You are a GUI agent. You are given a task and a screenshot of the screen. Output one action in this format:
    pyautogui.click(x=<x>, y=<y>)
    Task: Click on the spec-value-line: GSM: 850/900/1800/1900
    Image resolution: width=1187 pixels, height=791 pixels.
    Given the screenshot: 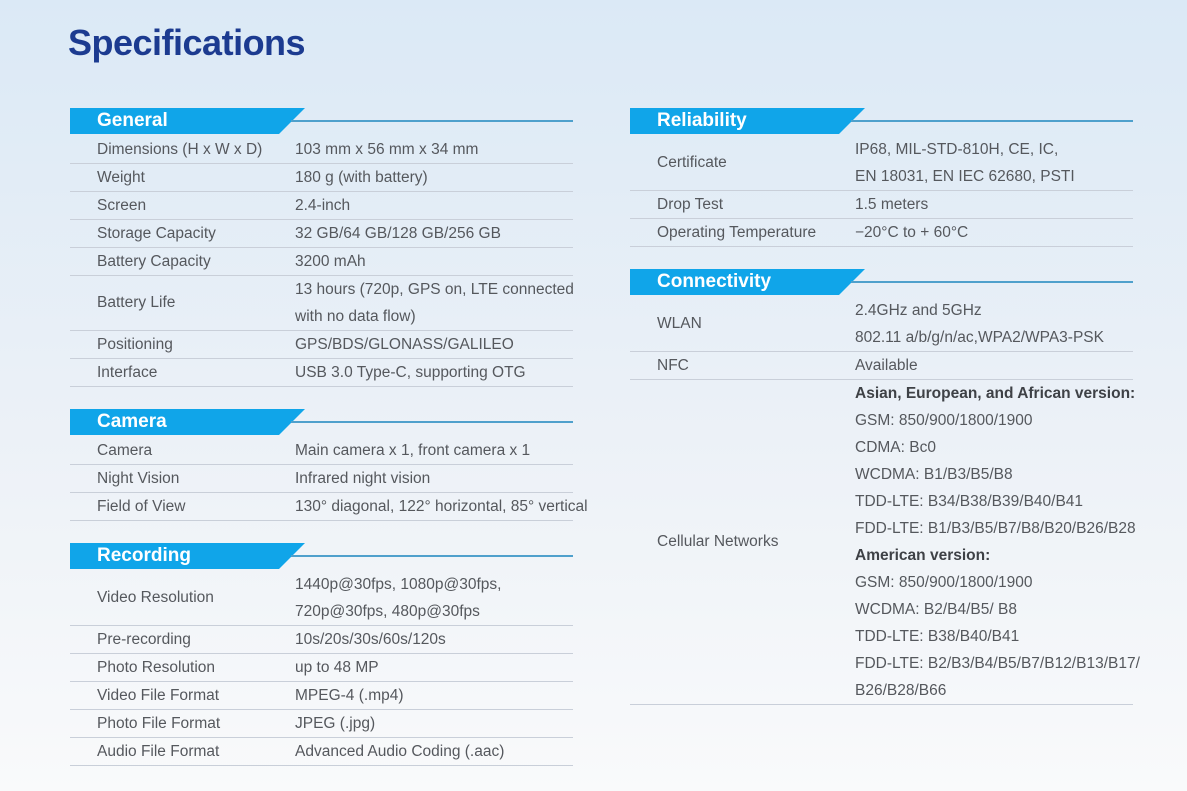 What is the action you would take?
    pyautogui.click(x=944, y=420)
    